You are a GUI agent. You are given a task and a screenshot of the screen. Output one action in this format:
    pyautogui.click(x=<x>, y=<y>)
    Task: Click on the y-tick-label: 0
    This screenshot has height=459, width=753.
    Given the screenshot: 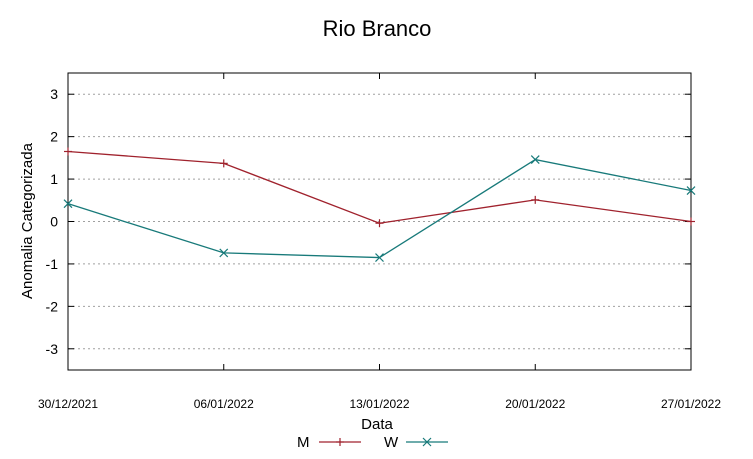 What is the action you would take?
    pyautogui.click(x=54, y=222)
    